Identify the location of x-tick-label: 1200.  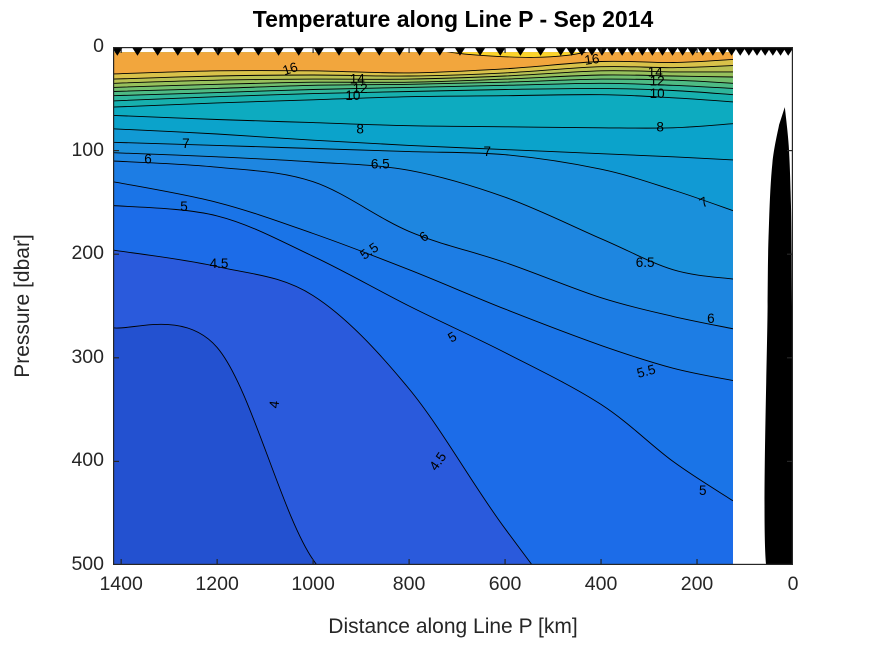
(217, 584).